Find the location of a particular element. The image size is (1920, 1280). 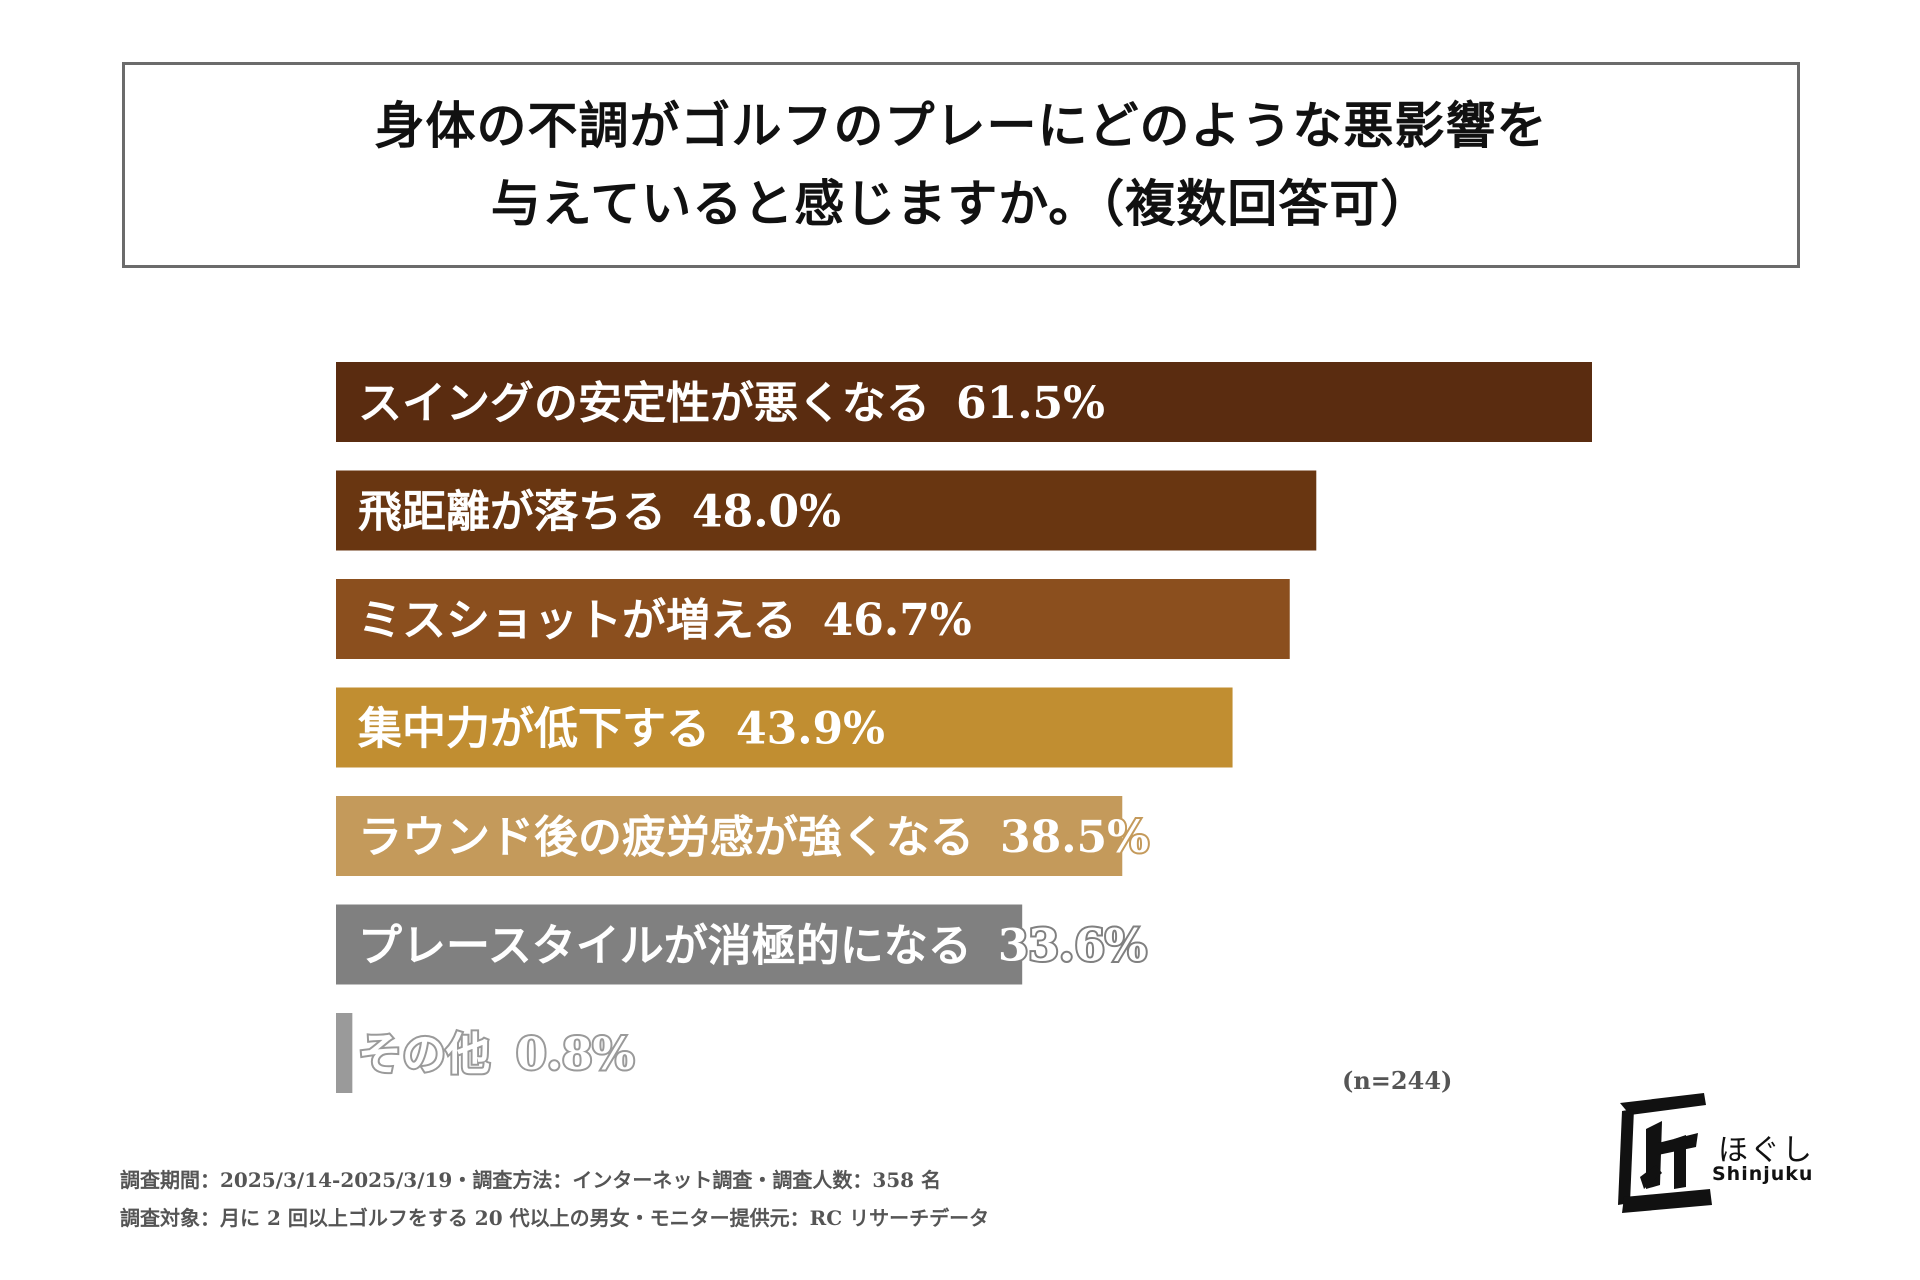

bar-category-6: プレースタイルが消極的になる is located at coordinates (665, 946).